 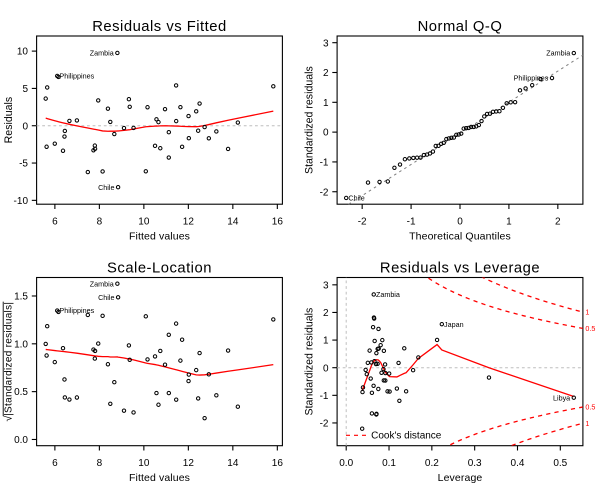 What do you see at coordinates (9, 120) in the screenshot?
I see `svg-text: Residuals` at bounding box center [9, 120].